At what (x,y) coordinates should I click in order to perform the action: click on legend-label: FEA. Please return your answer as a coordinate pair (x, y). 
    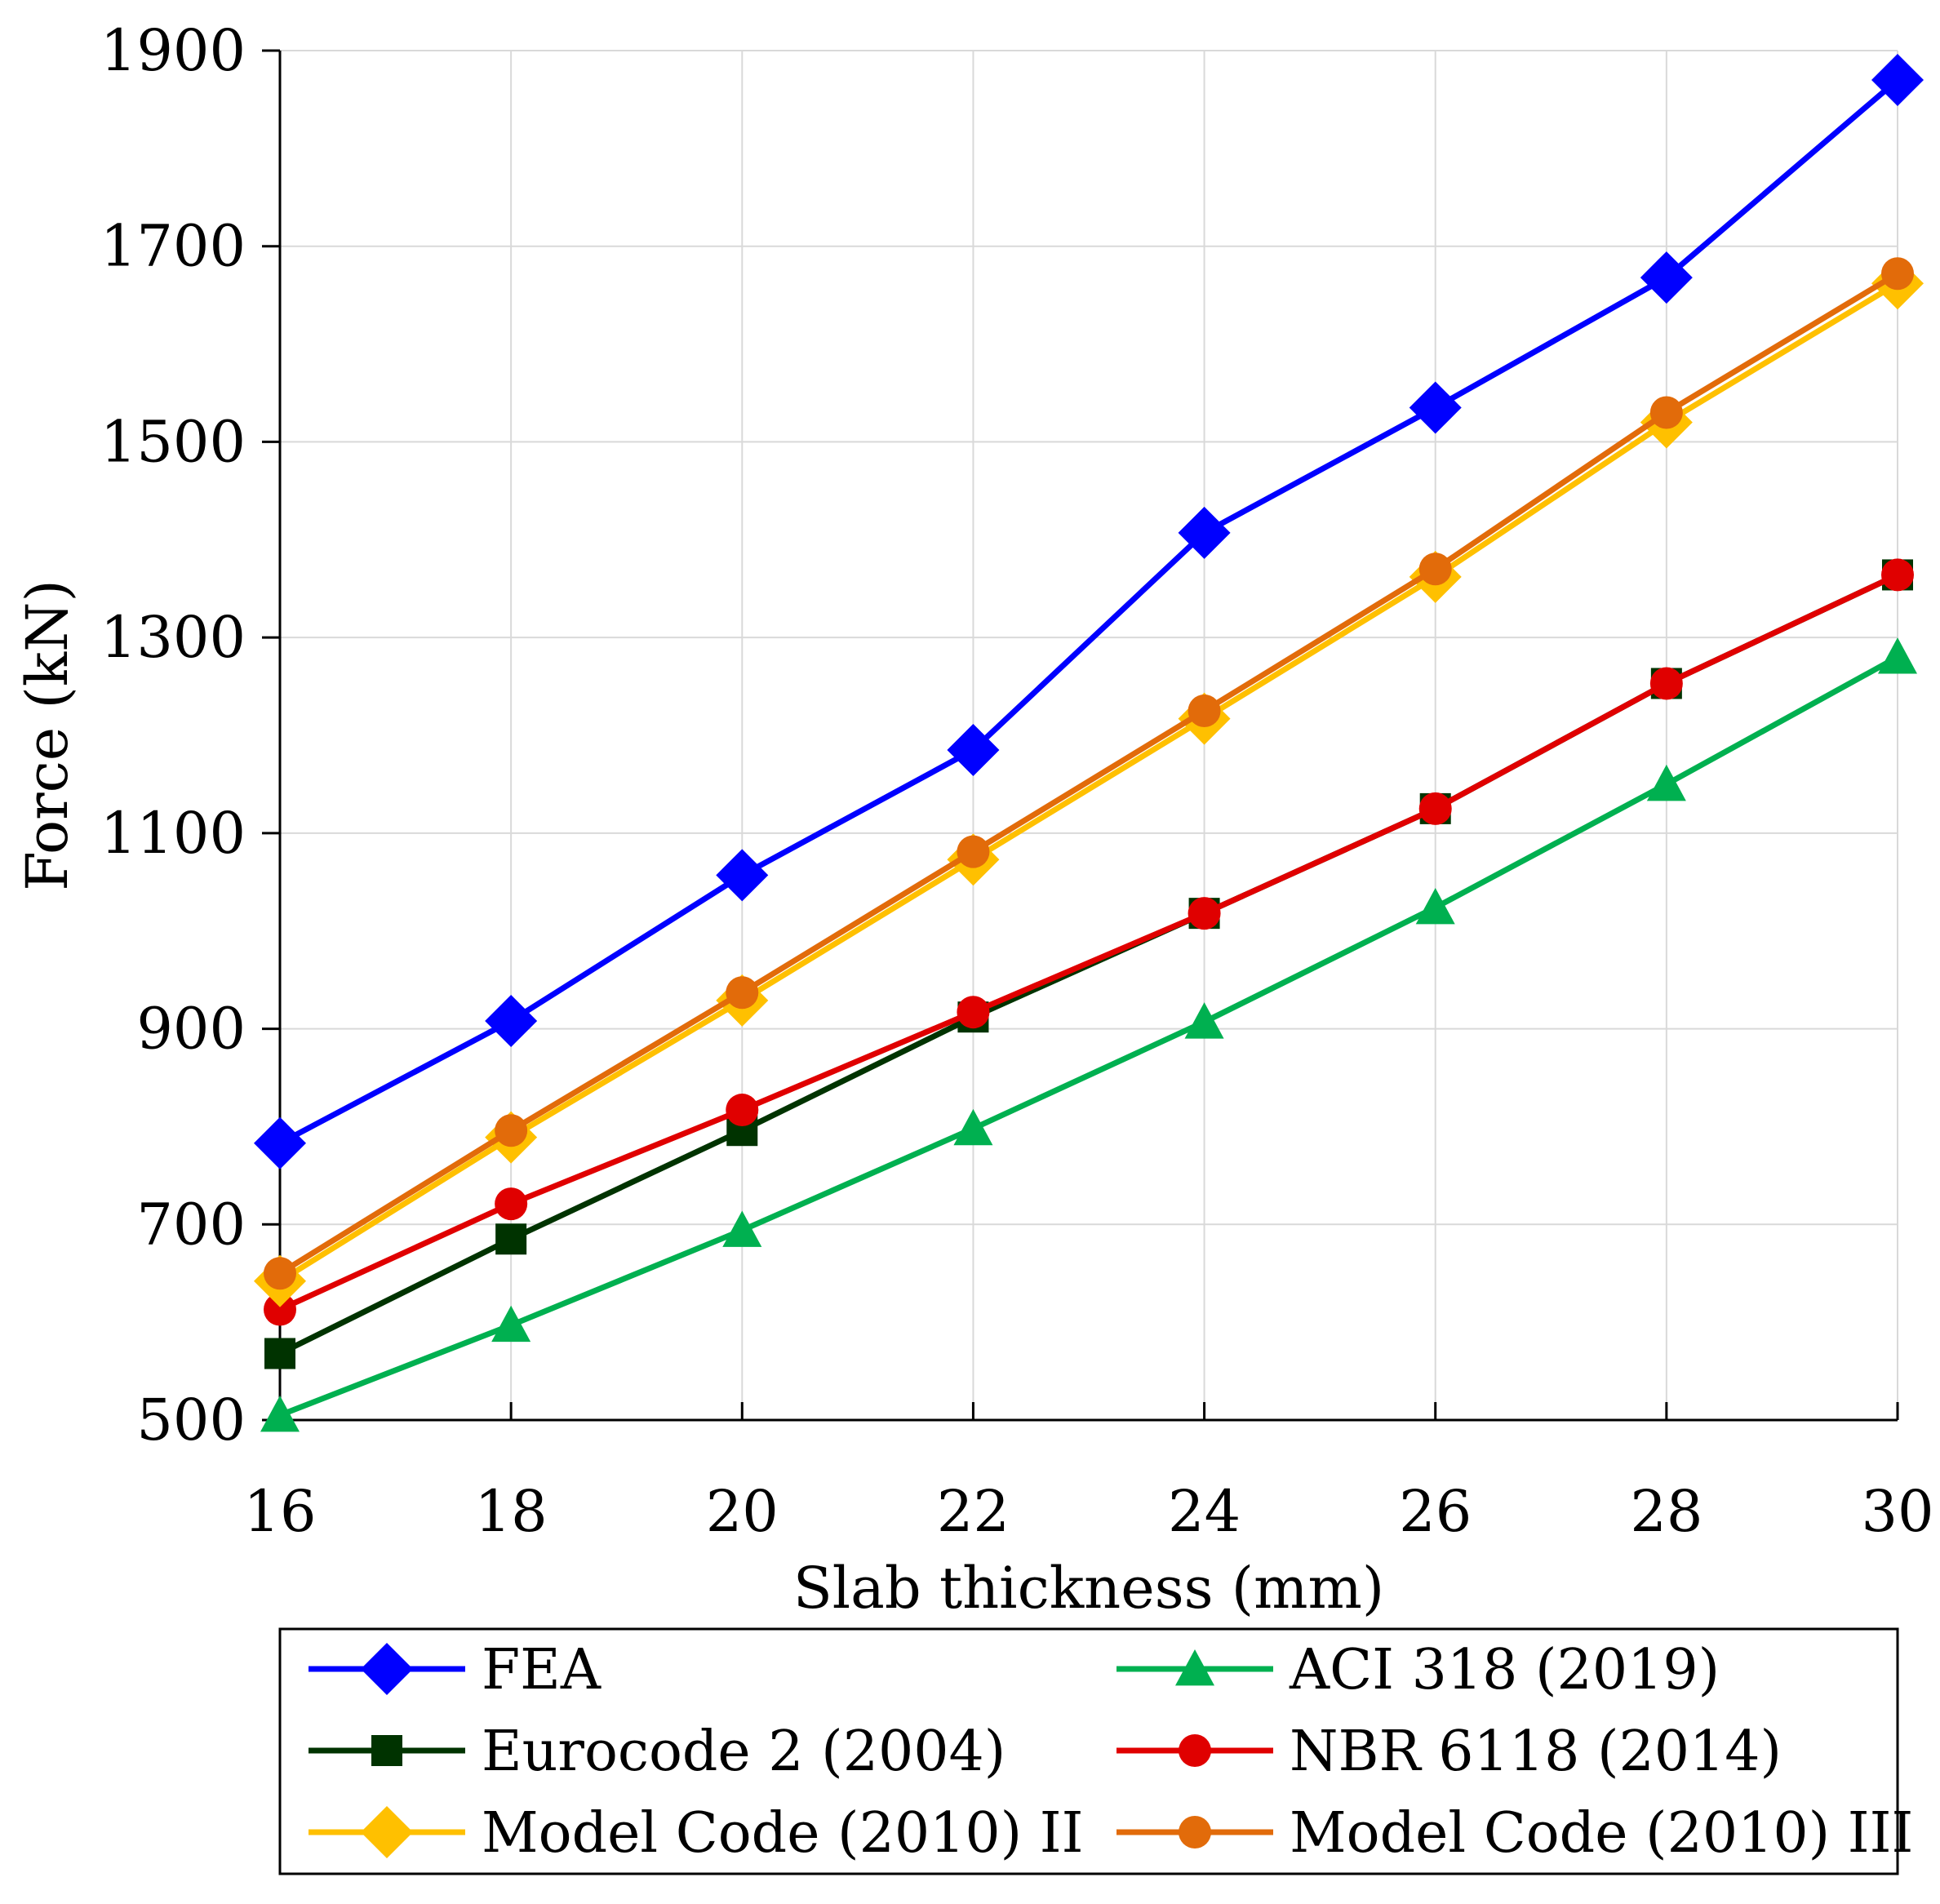
    Looking at the image, I should click on (542, 1670).